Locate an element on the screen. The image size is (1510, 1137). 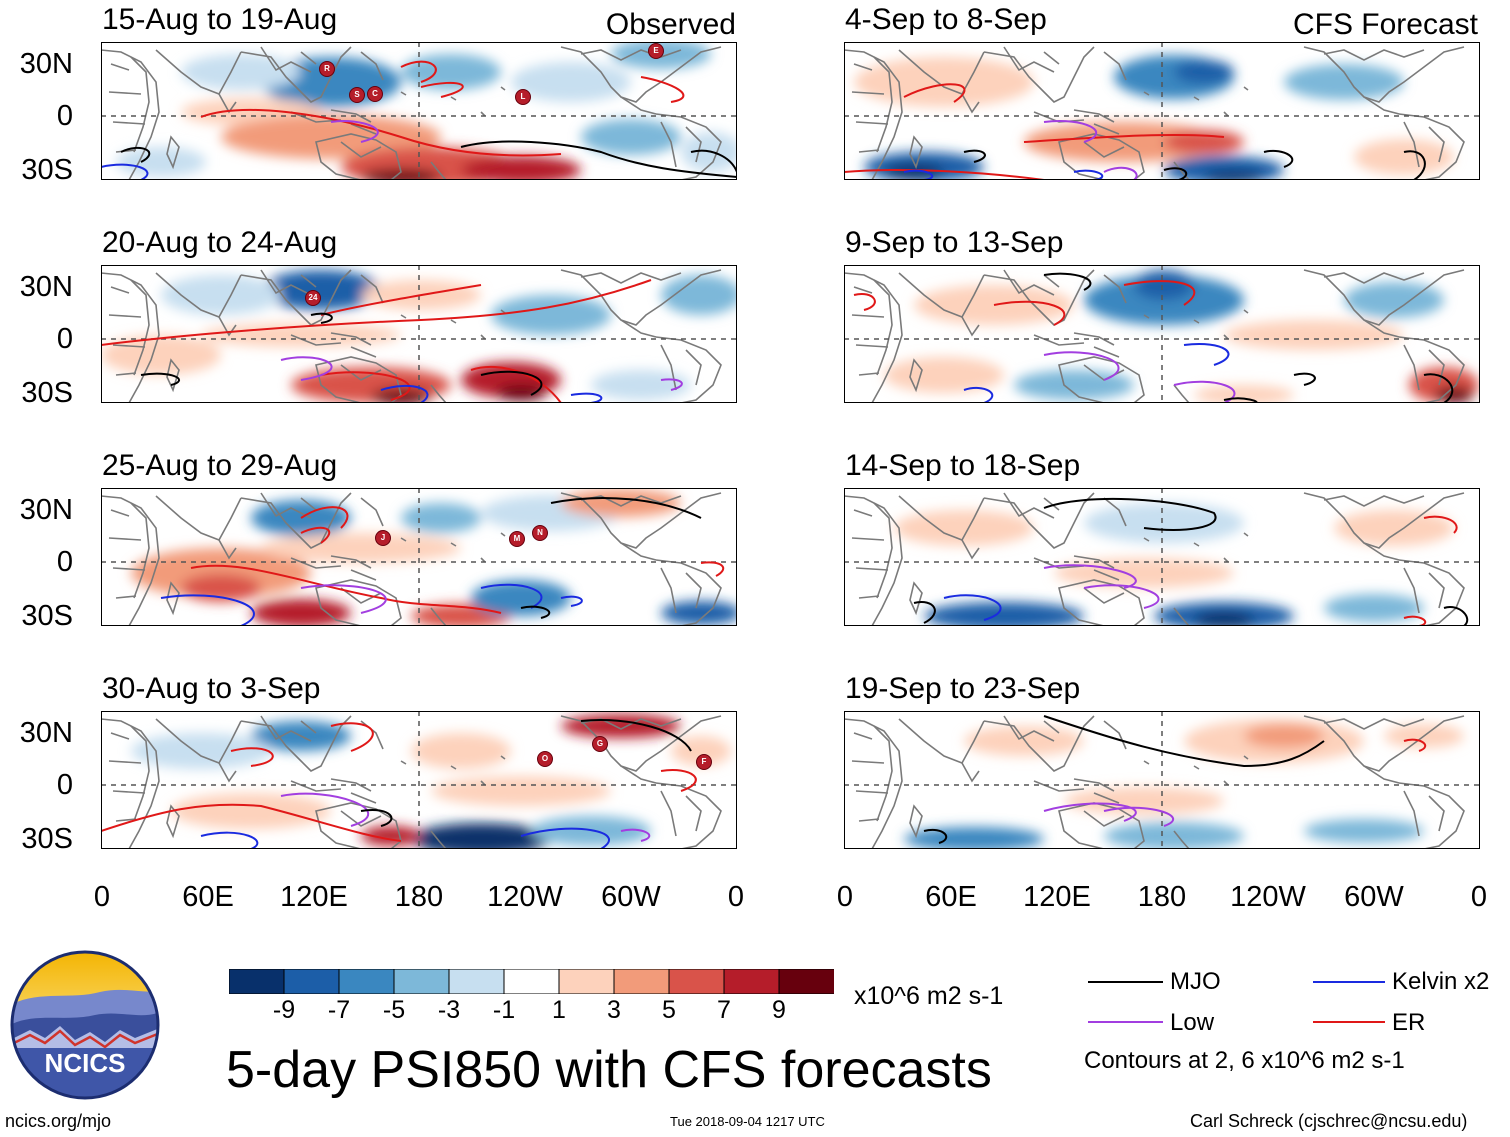
panel-title-obs-4: 30-Aug to 3-Sep is located at coordinates (211, 688).